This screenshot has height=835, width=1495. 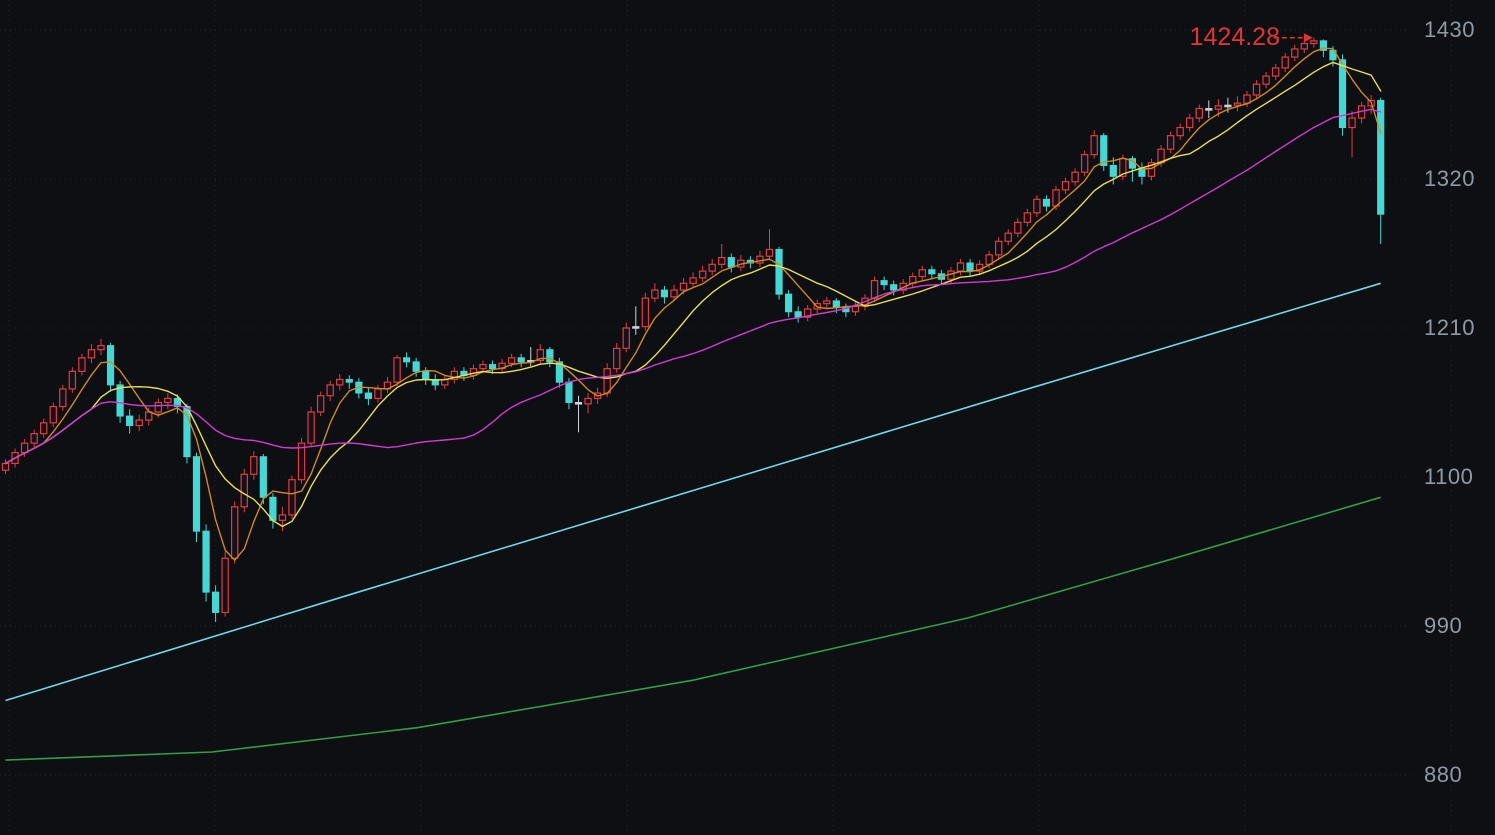 What do you see at coordinates (1449, 29) in the screenshot?
I see `y-axis-label: 1430` at bounding box center [1449, 29].